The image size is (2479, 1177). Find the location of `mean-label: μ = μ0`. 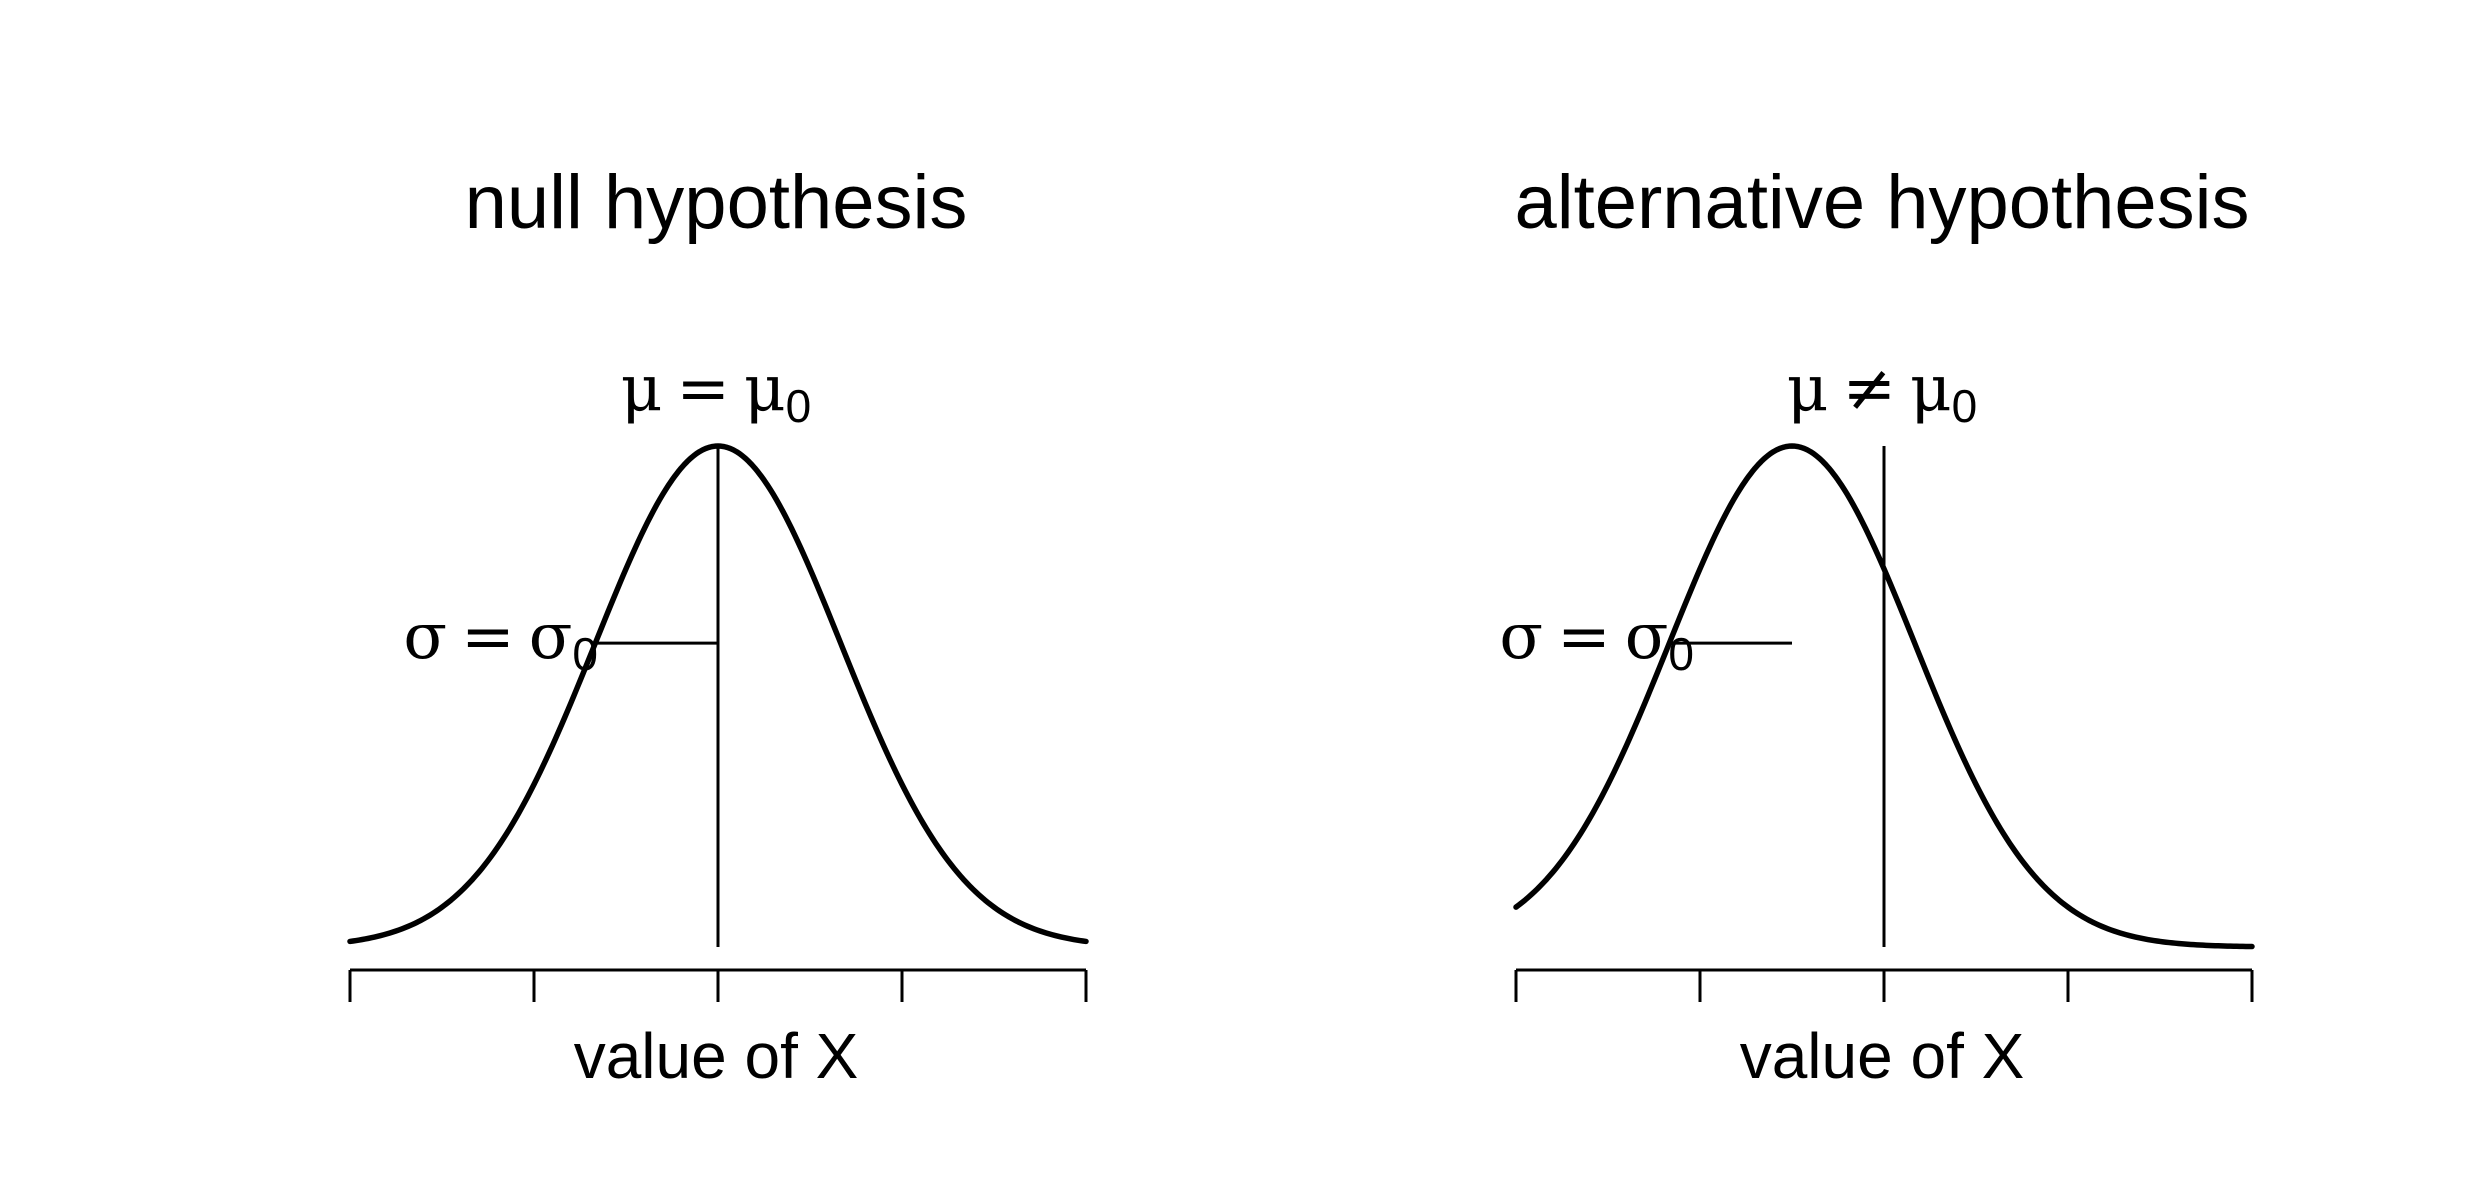

mean-label: μ = μ0 is located at coordinates (716, 392).